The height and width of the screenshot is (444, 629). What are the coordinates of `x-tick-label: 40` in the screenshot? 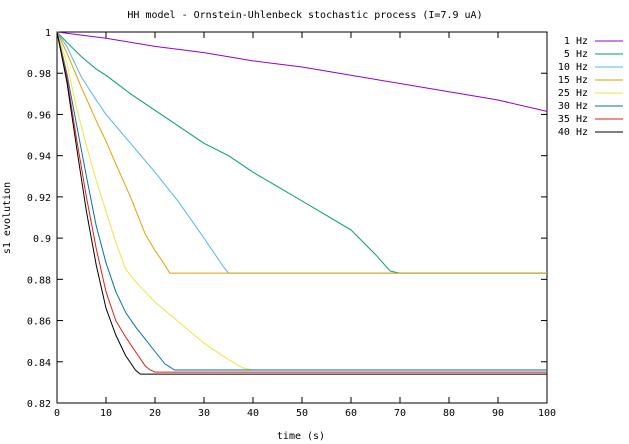 It's located at (253, 413).